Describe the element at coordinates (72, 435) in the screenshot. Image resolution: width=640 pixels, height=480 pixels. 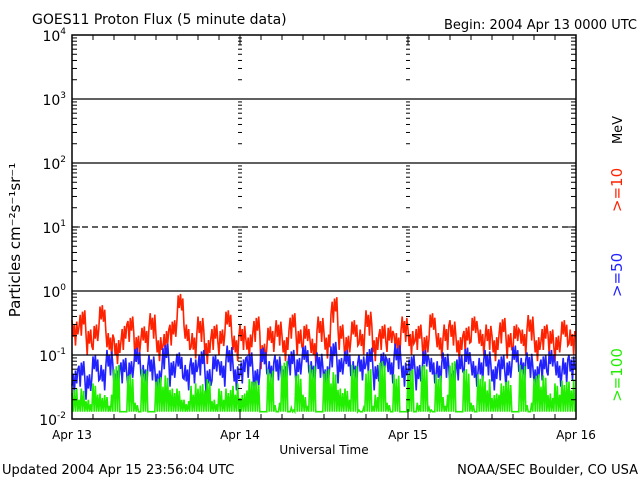
I see `x-tick-label: Apr 13` at that location.